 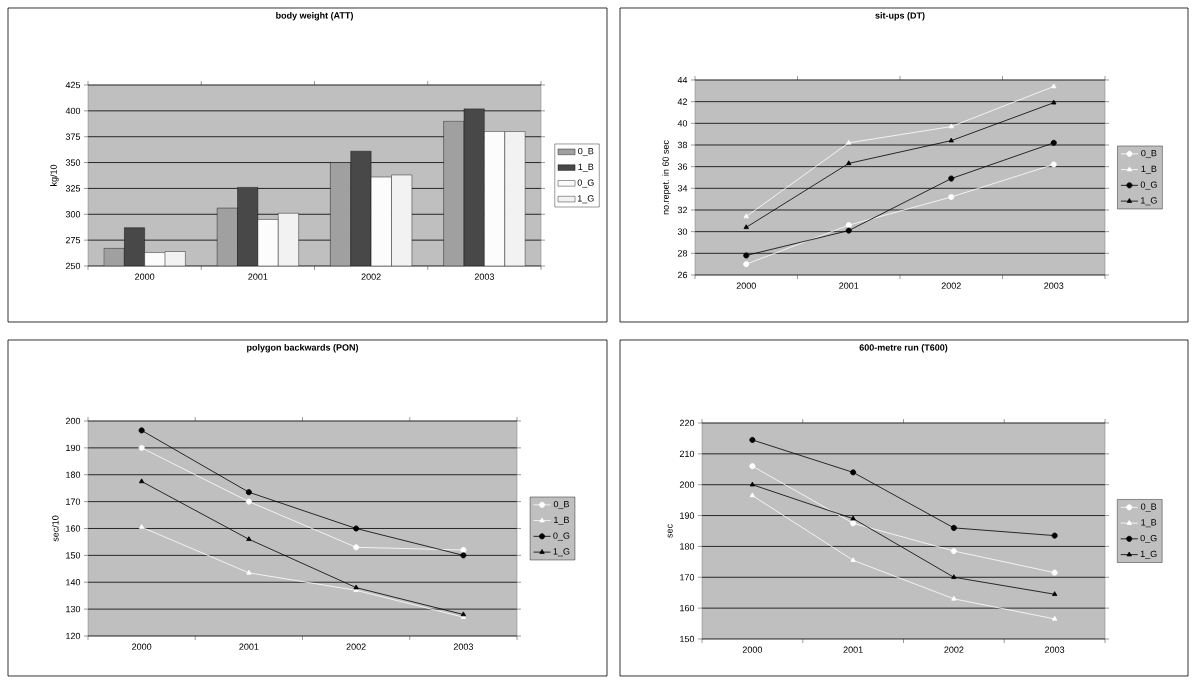 I want to click on y-tick-label: 26, so click(x=682, y=275).